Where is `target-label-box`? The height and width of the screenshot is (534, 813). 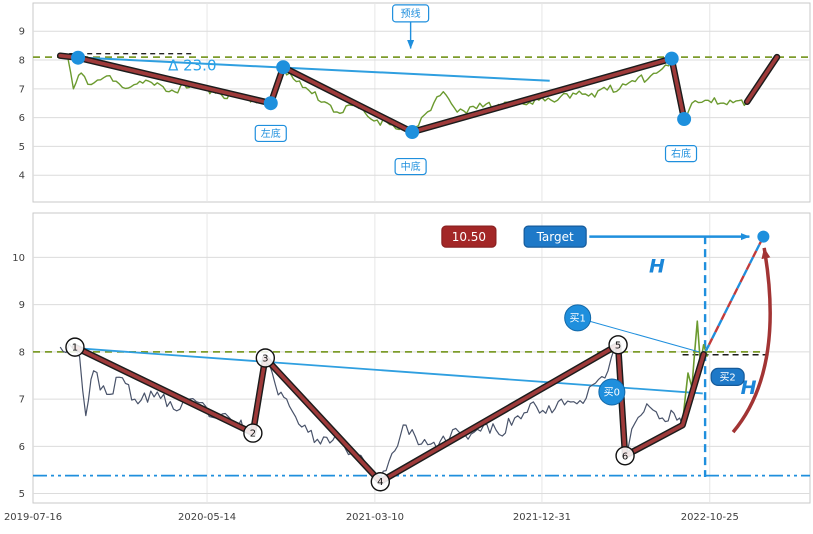 target-label-box is located at coordinates (555, 236).